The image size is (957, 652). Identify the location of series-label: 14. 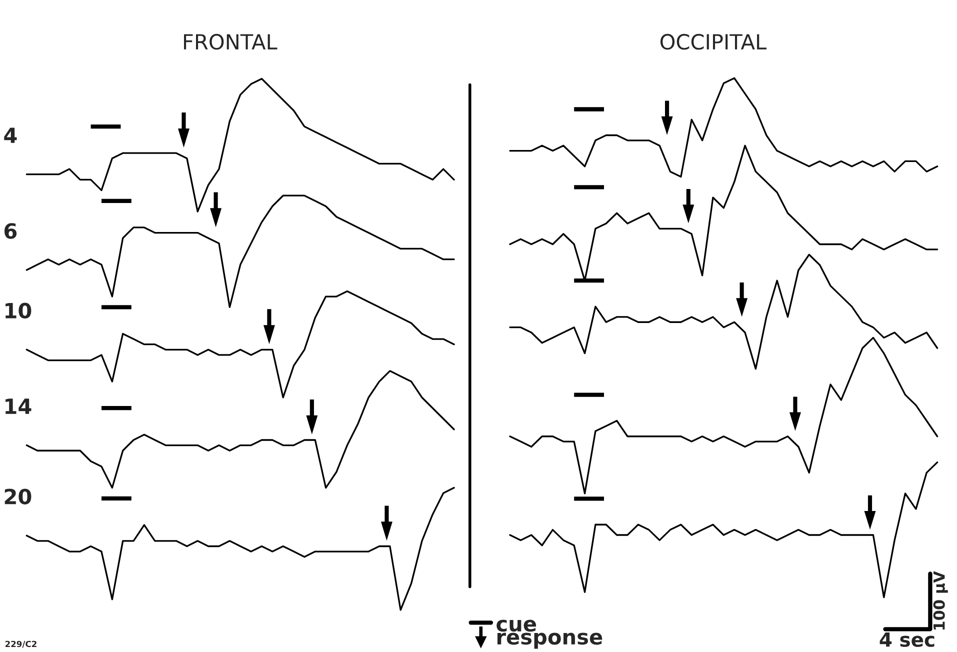
(19, 406).